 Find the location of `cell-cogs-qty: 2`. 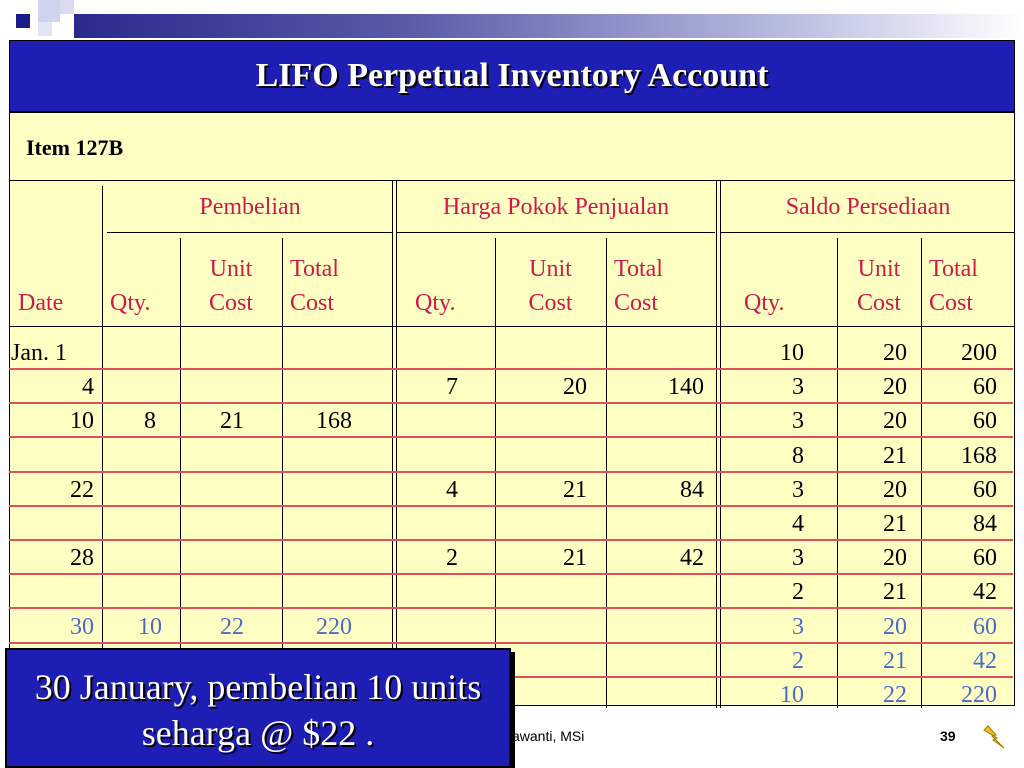

cell-cogs-qty: 2 is located at coordinates (452, 558).